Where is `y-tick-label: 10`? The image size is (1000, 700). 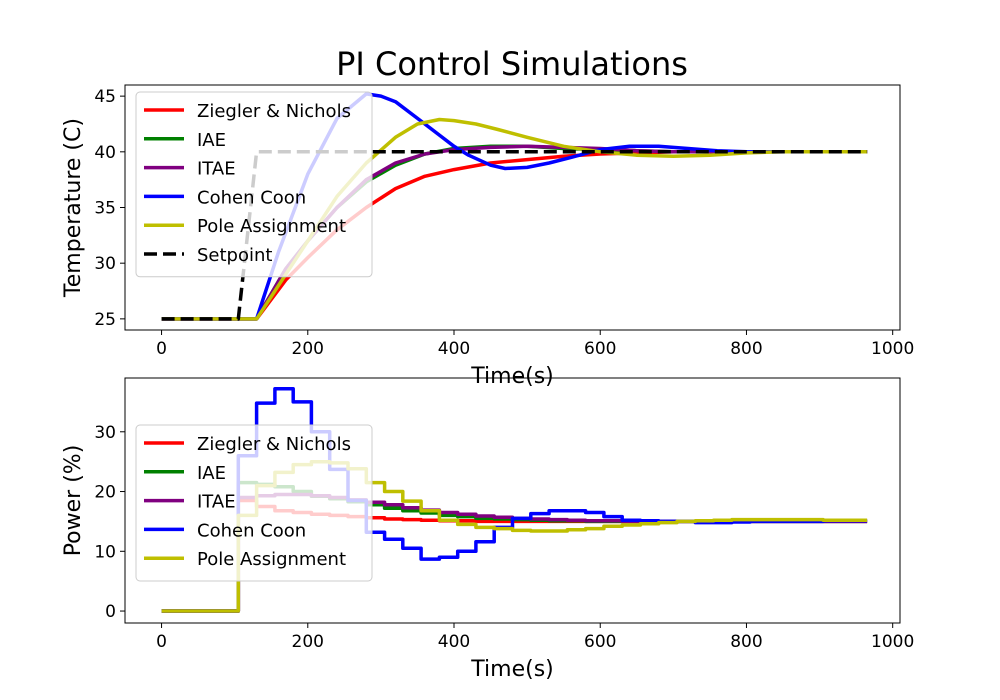 y-tick-label: 10 is located at coordinates (105, 552).